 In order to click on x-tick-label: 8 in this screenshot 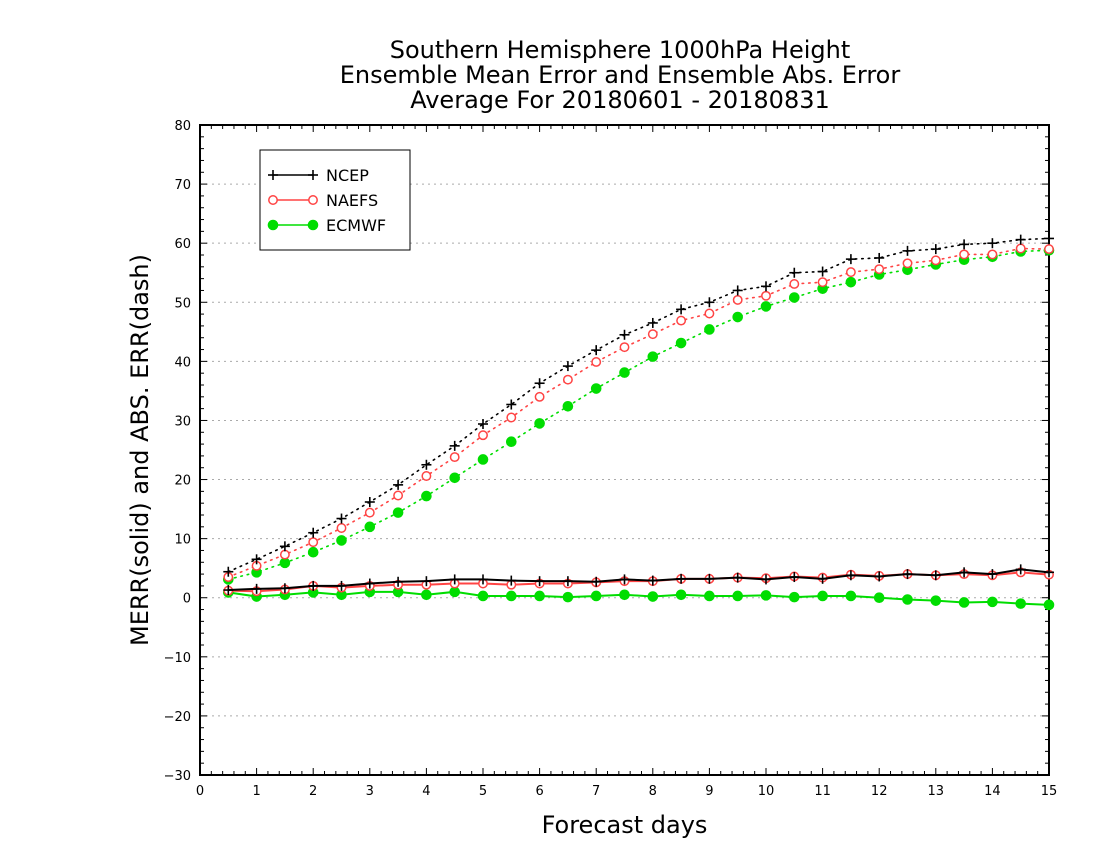, I will do `click(653, 791)`.